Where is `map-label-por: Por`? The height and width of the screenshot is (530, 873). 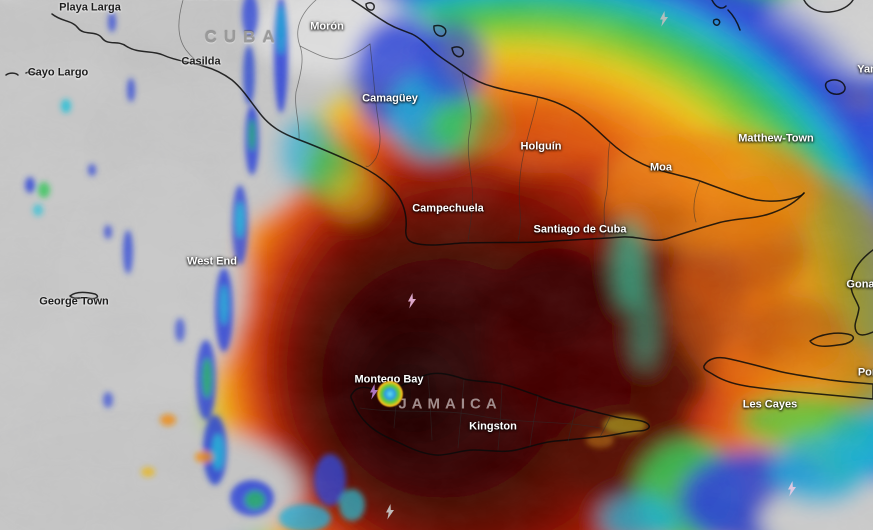 map-label-por: Por is located at coordinates (865, 372).